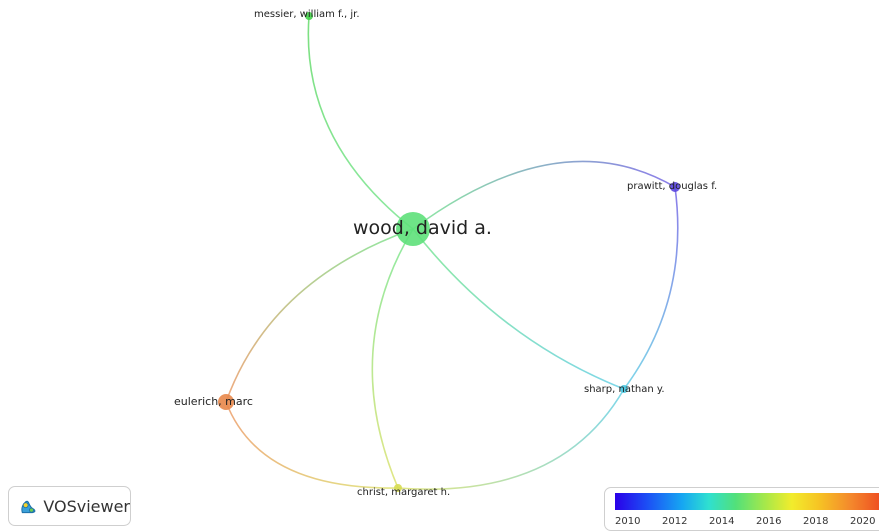 This screenshot has height=531, width=879. What do you see at coordinates (518, 309) in the screenshot?
I see `link-wood-sharp` at bounding box center [518, 309].